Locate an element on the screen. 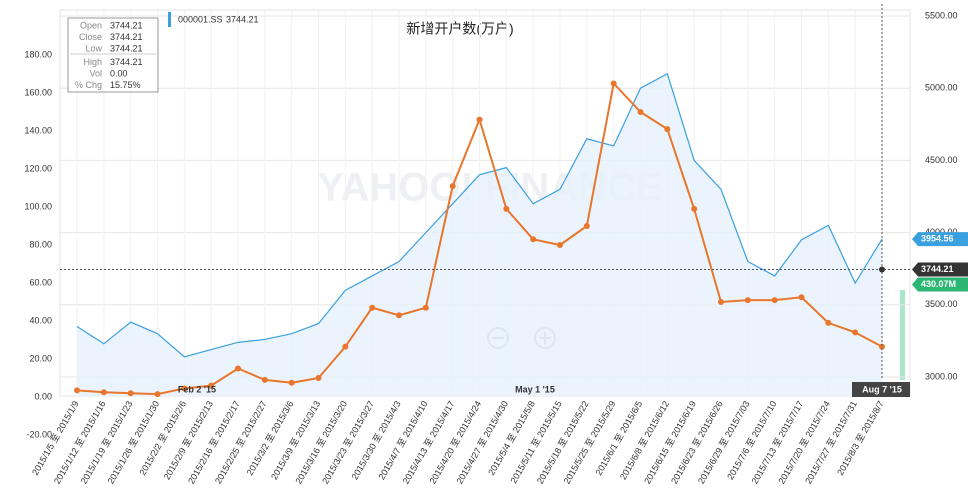 The height and width of the screenshot is (498, 968). chart-title: 新增开户数(万户) is located at coordinates (459, 29).